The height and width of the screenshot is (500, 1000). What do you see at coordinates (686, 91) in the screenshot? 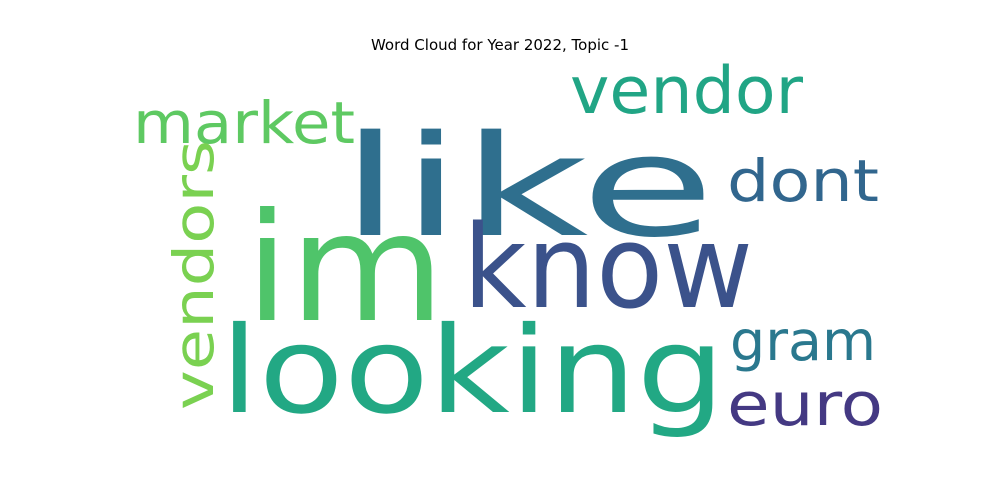
I see `word-vendor: vendor` at bounding box center [686, 91].